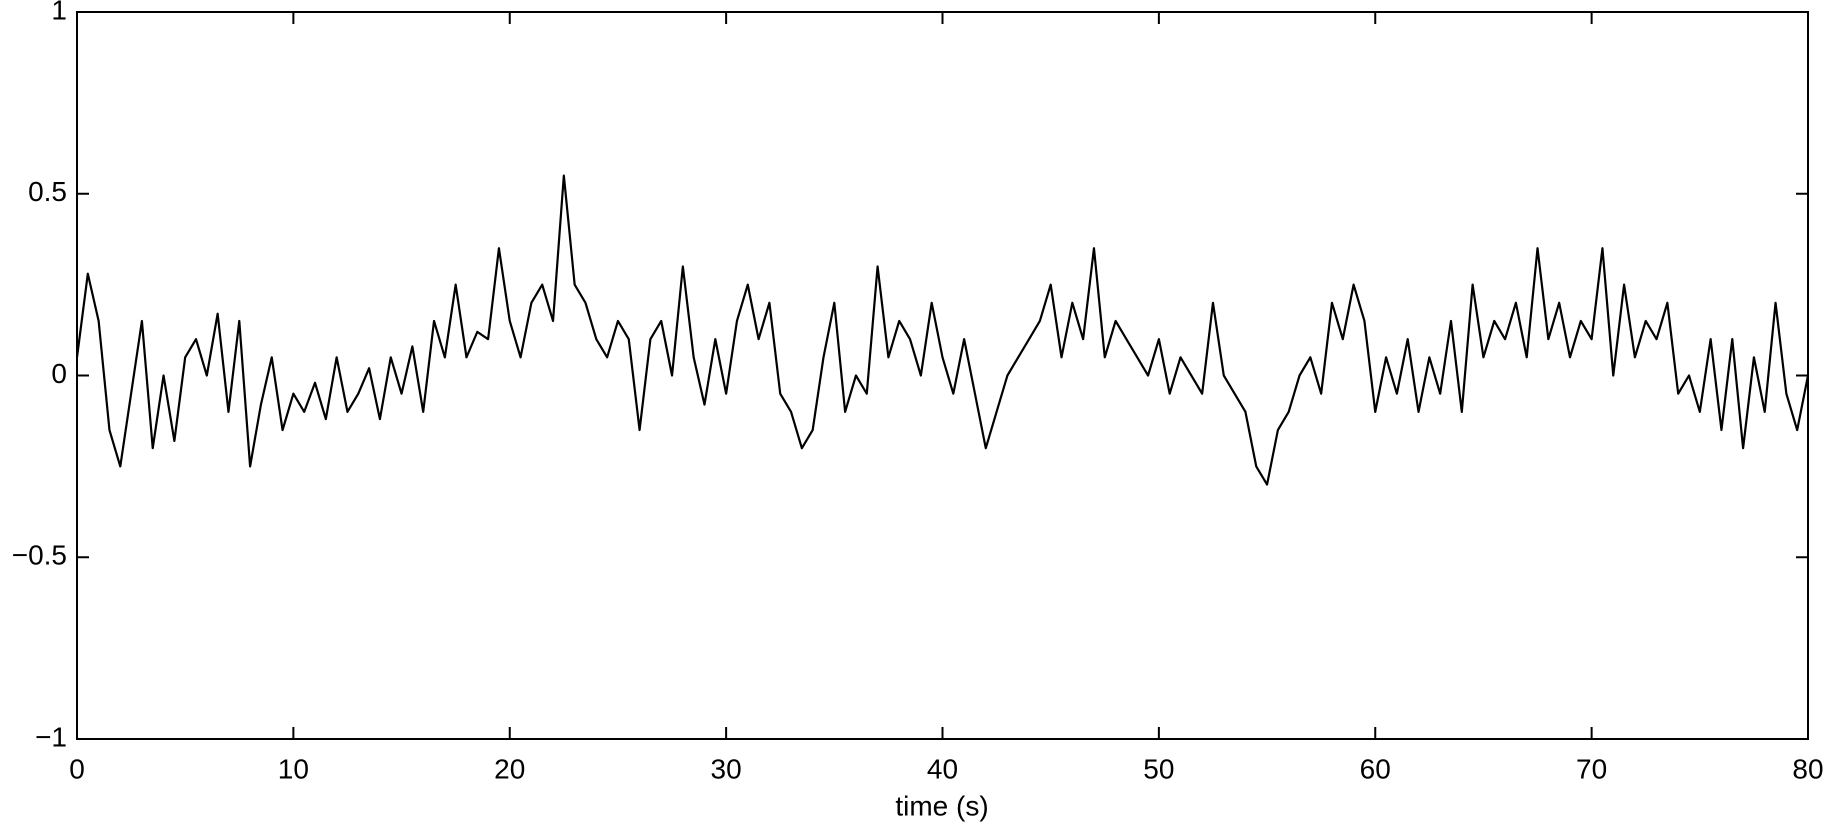  I want to click on x-tick-label: 10, so click(293, 768).